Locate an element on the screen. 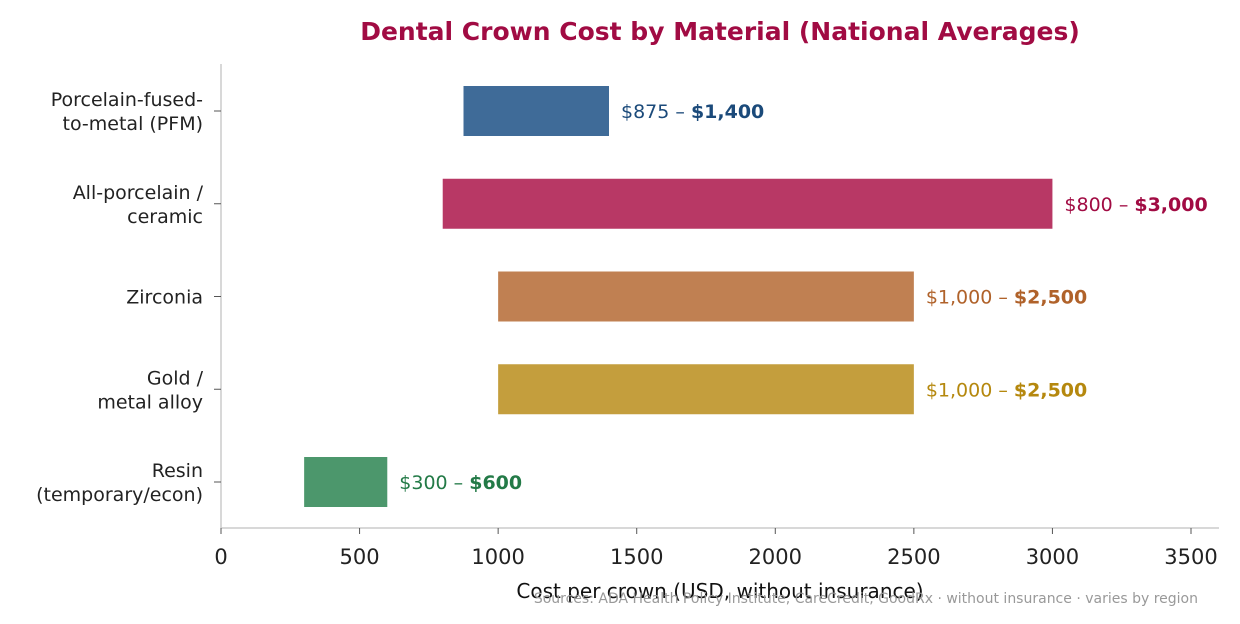 The image size is (1240, 624). x-tick-label: 1000 is located at coordinates (497, 557).